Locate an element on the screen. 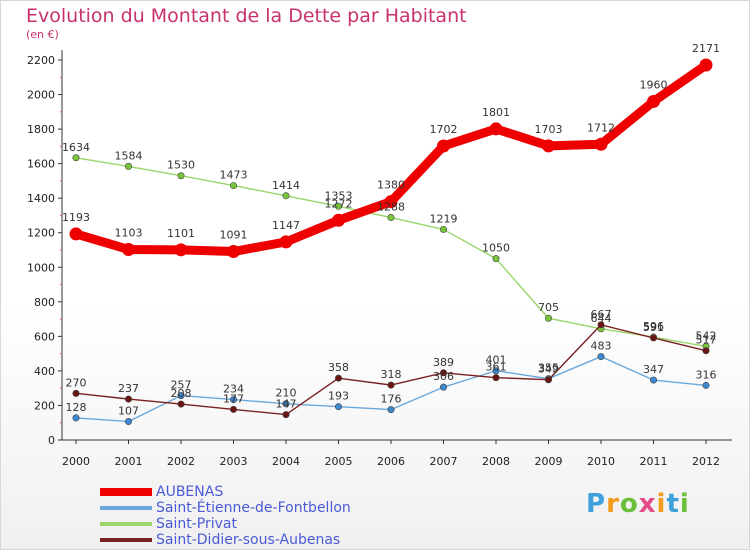  data-label: 1530 is located at coordinates (181, 165).